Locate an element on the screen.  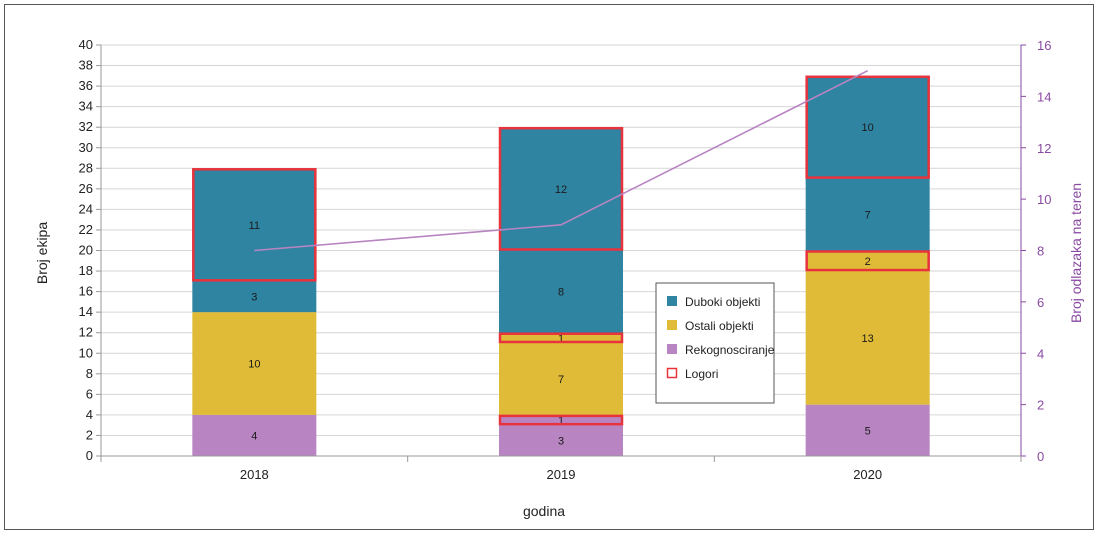
y-tick-label: 8 is located at coordinates (89, 373).